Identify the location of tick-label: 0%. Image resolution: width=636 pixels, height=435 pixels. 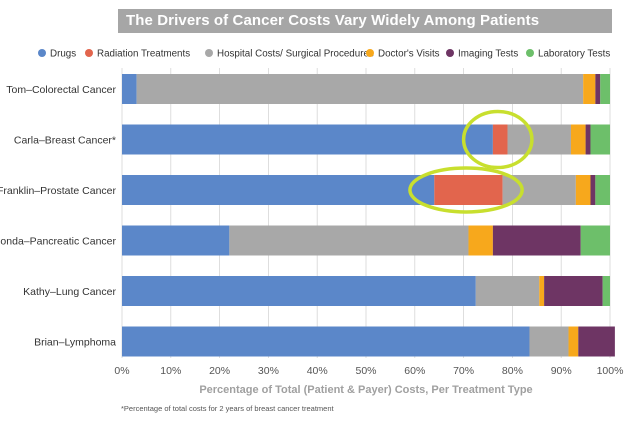
(121, 371).